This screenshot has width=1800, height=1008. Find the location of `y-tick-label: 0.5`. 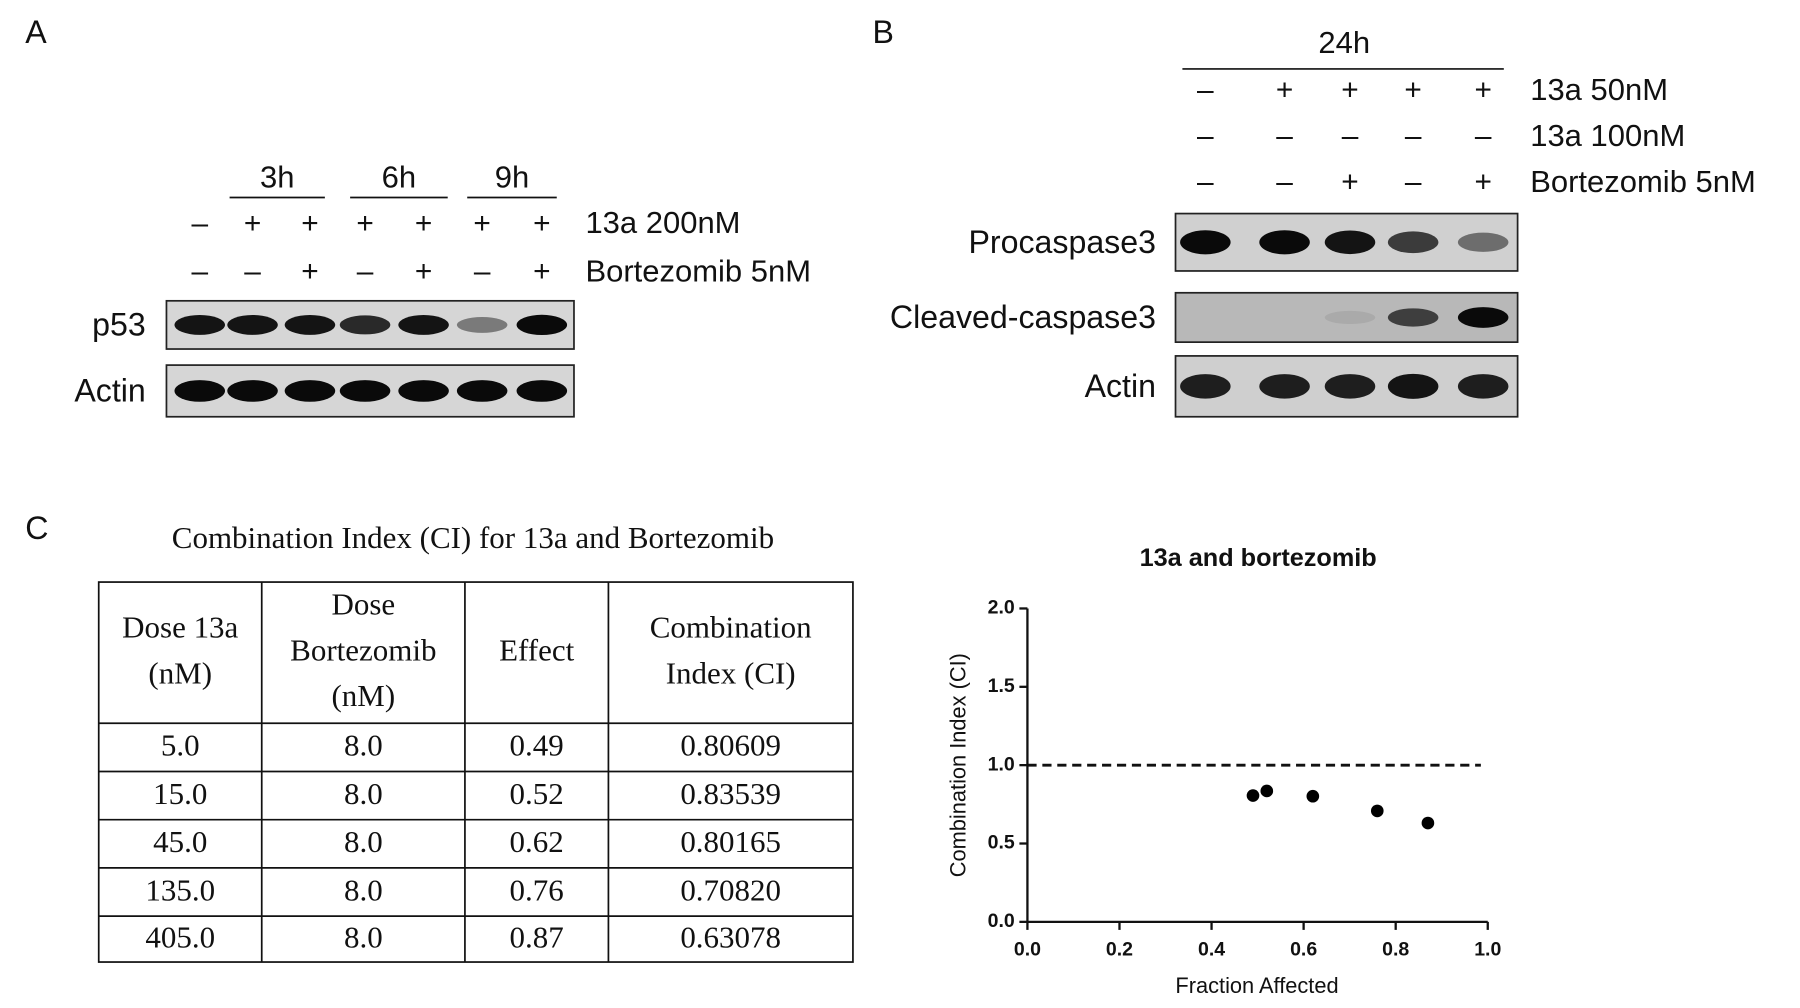

y-tick-label: 0.5 is located at coordinates (1001, 843).